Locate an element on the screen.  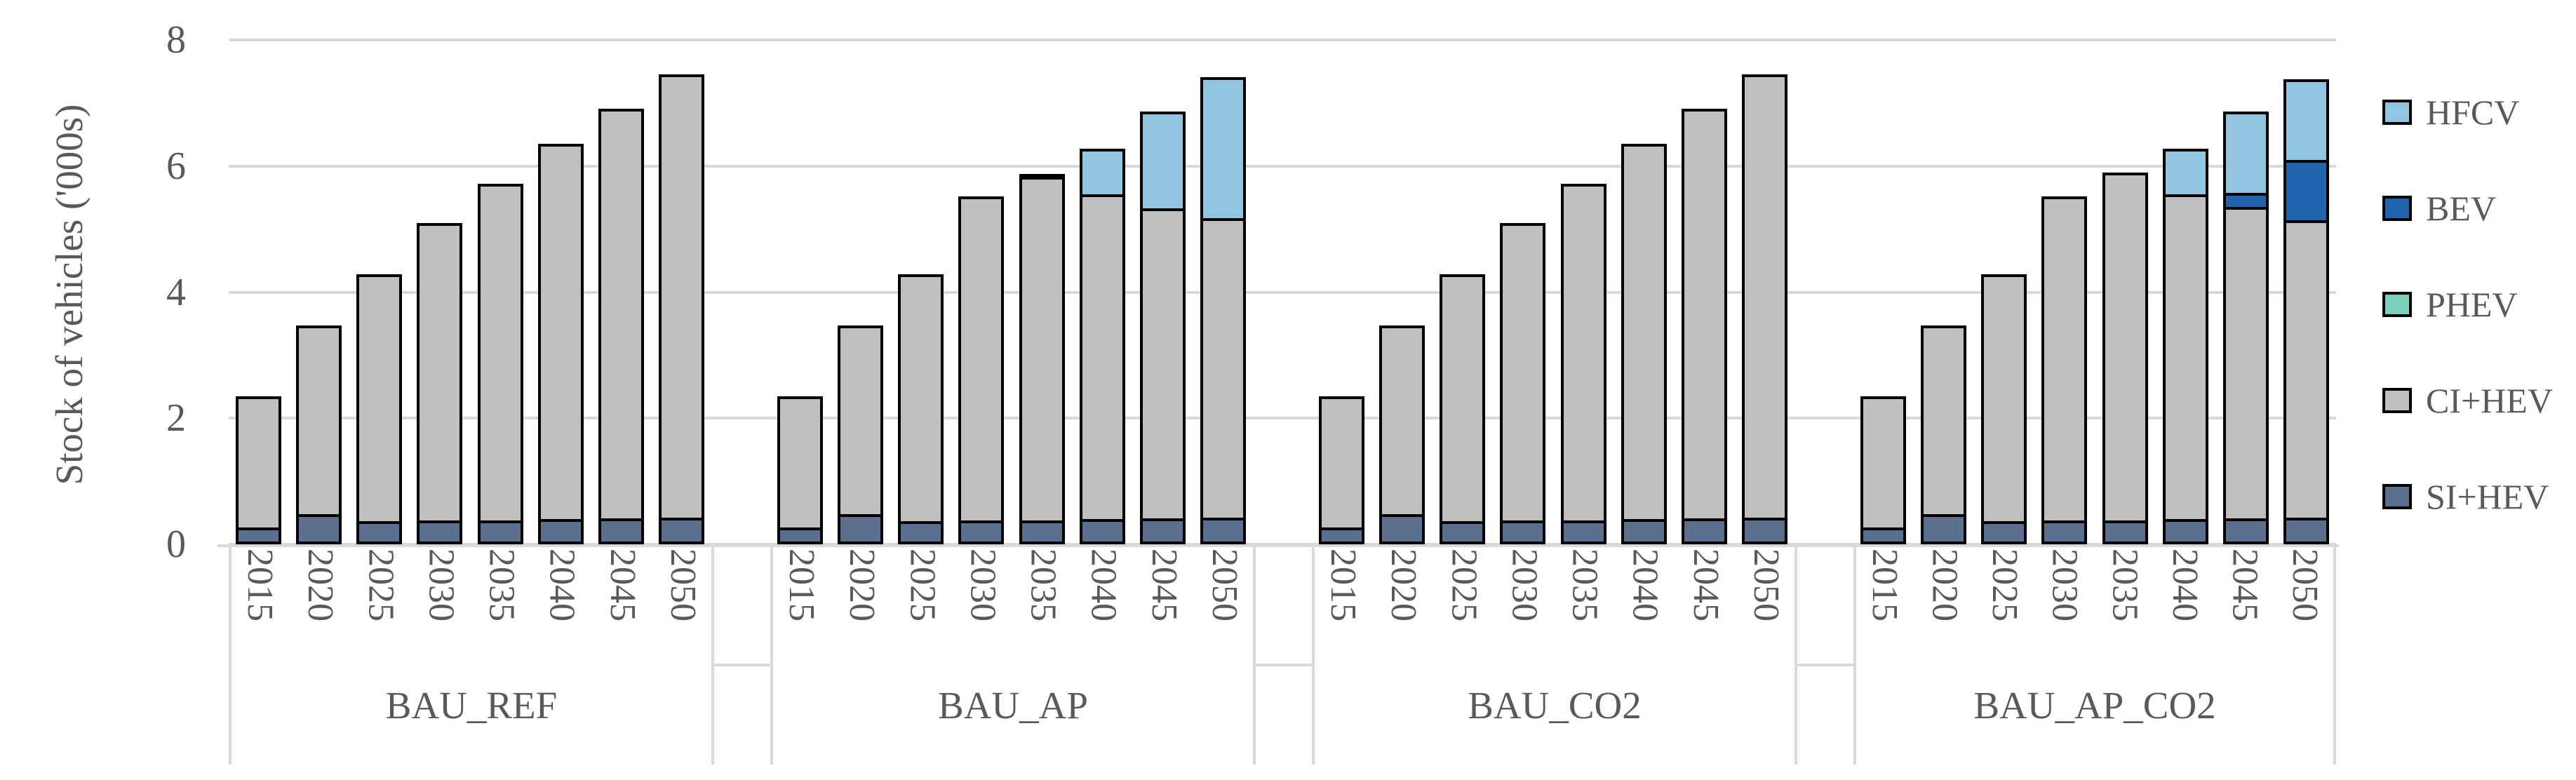
bar-BAU_CO2-2050 is located at coordinates (1764, 309).